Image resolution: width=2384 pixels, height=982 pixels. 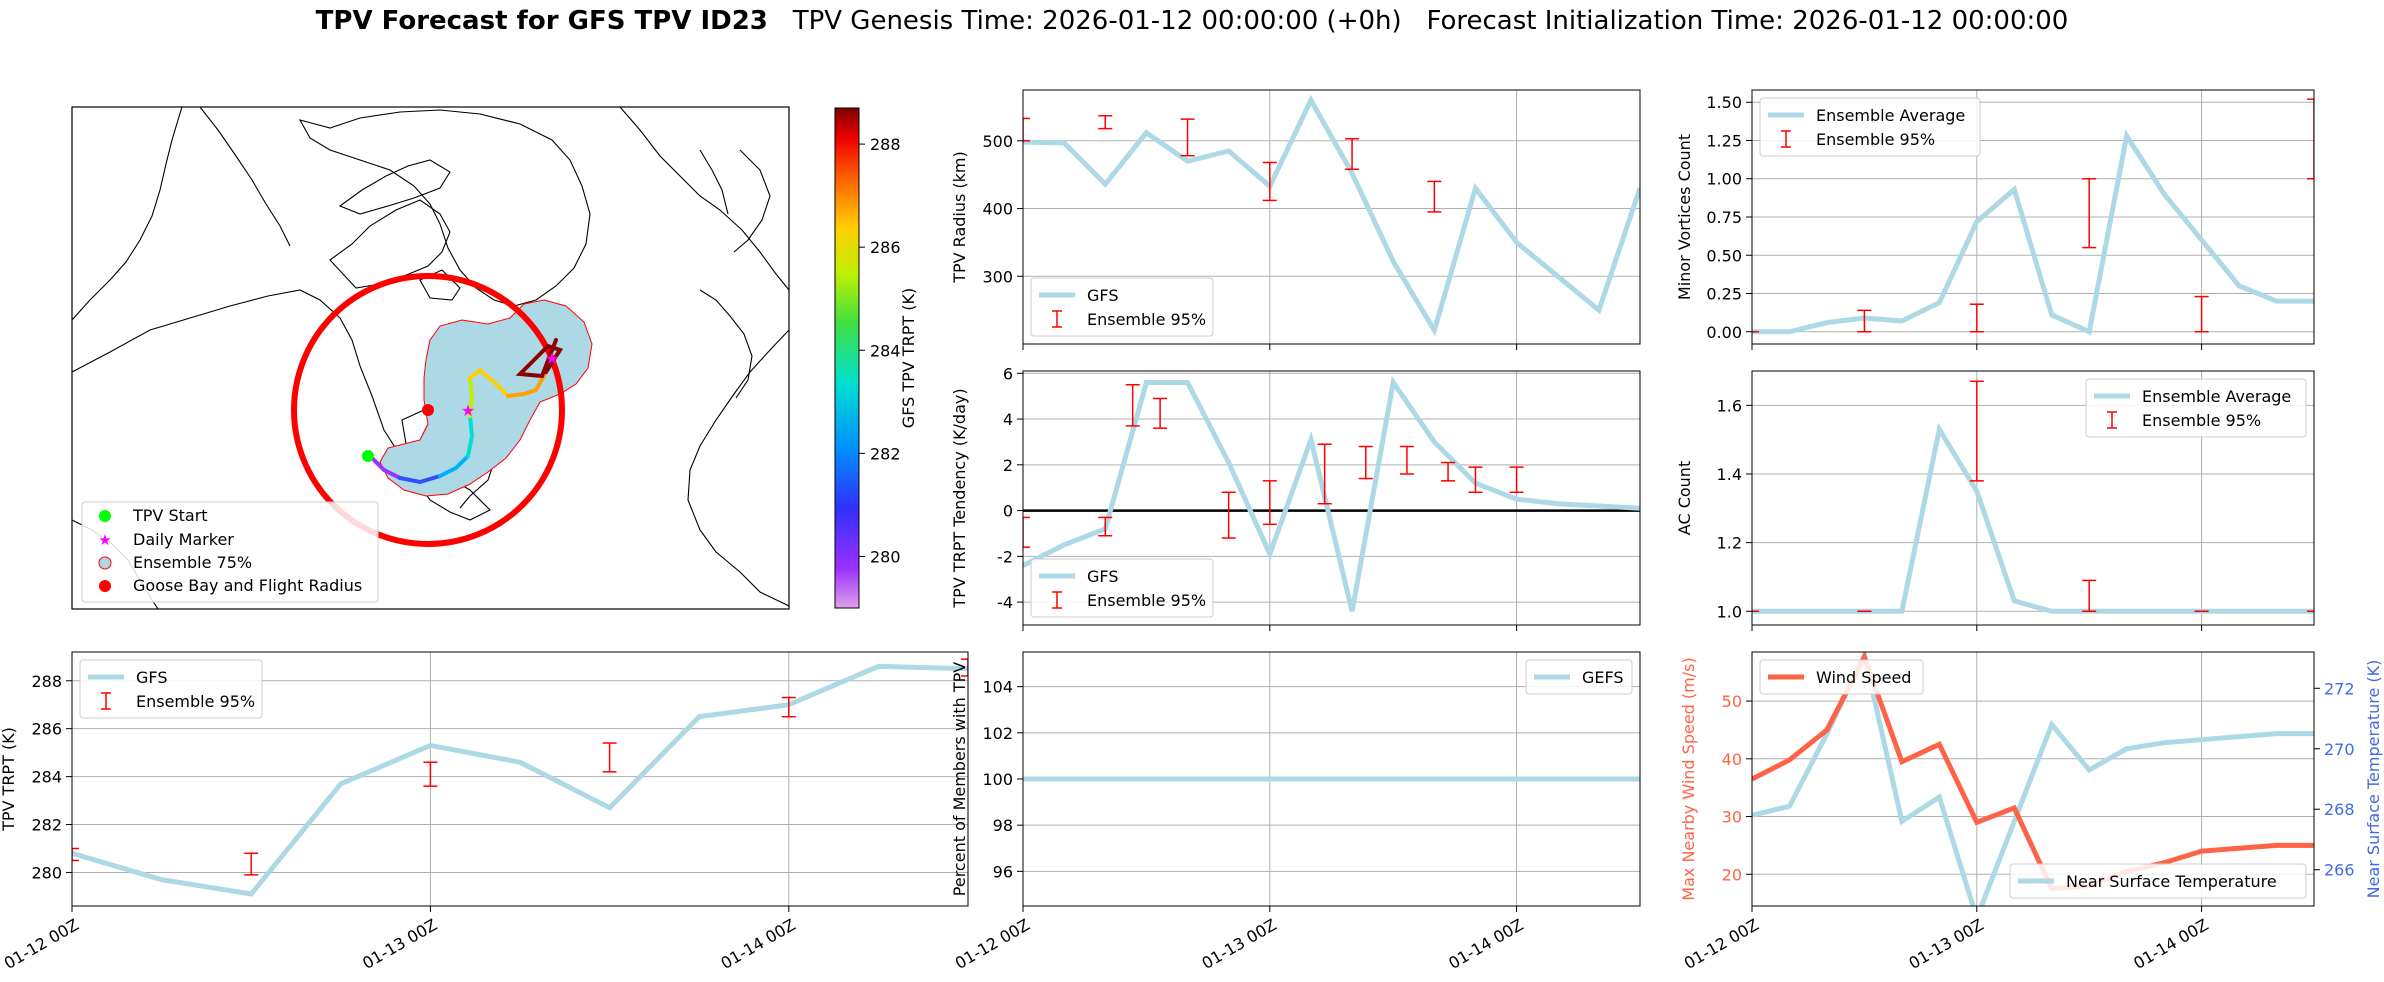 What do you see at coordinates (46, 825) in the screenshot?
I see `y-tick-label: 282` at bounding box center [46, 825].